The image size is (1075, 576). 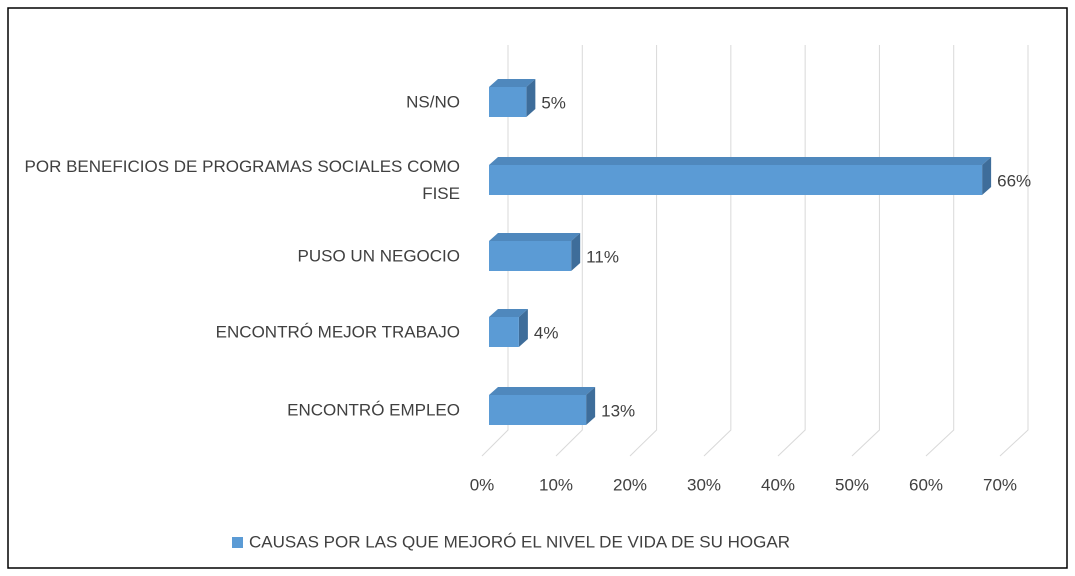 What do you see at coordinates (926, 484) in the screenshot?
I see `x-tick-label: 60%` at bounding box center [926, 484].